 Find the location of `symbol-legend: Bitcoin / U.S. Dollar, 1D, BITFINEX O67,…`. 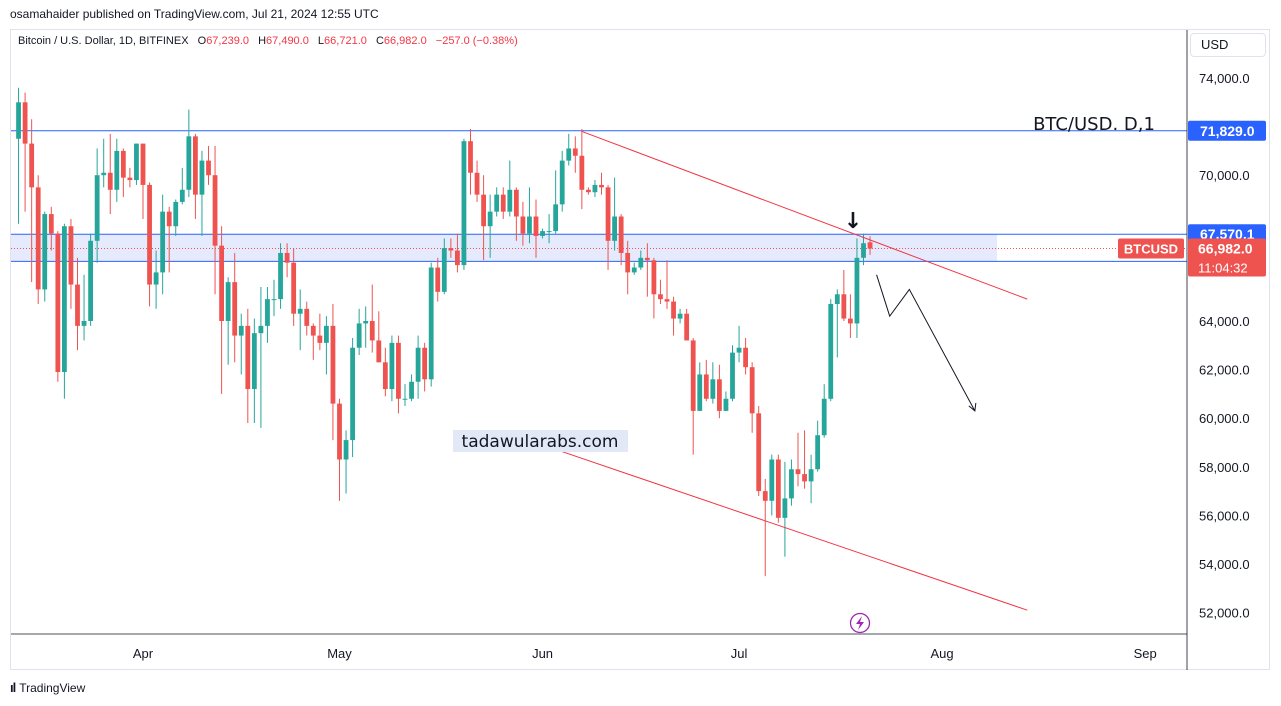

symbol-legend: Bitcoin / U.S. Dollar, 1D, BITFINEX O67,… is located at coordinates (268, 41).